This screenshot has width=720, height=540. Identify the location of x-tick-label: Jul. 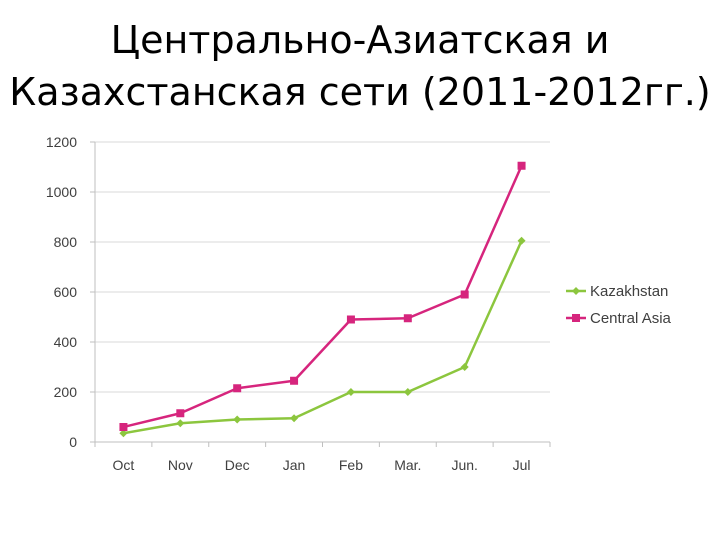
(522, 465).